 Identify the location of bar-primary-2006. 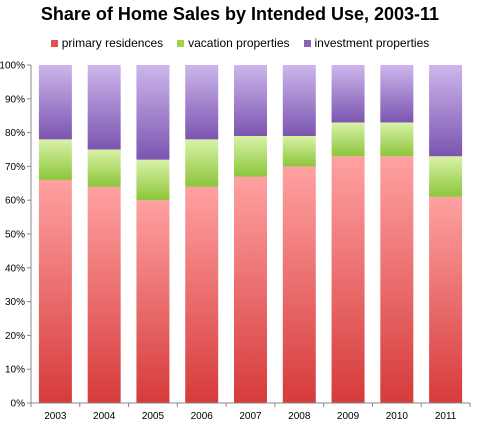
(202, 294).